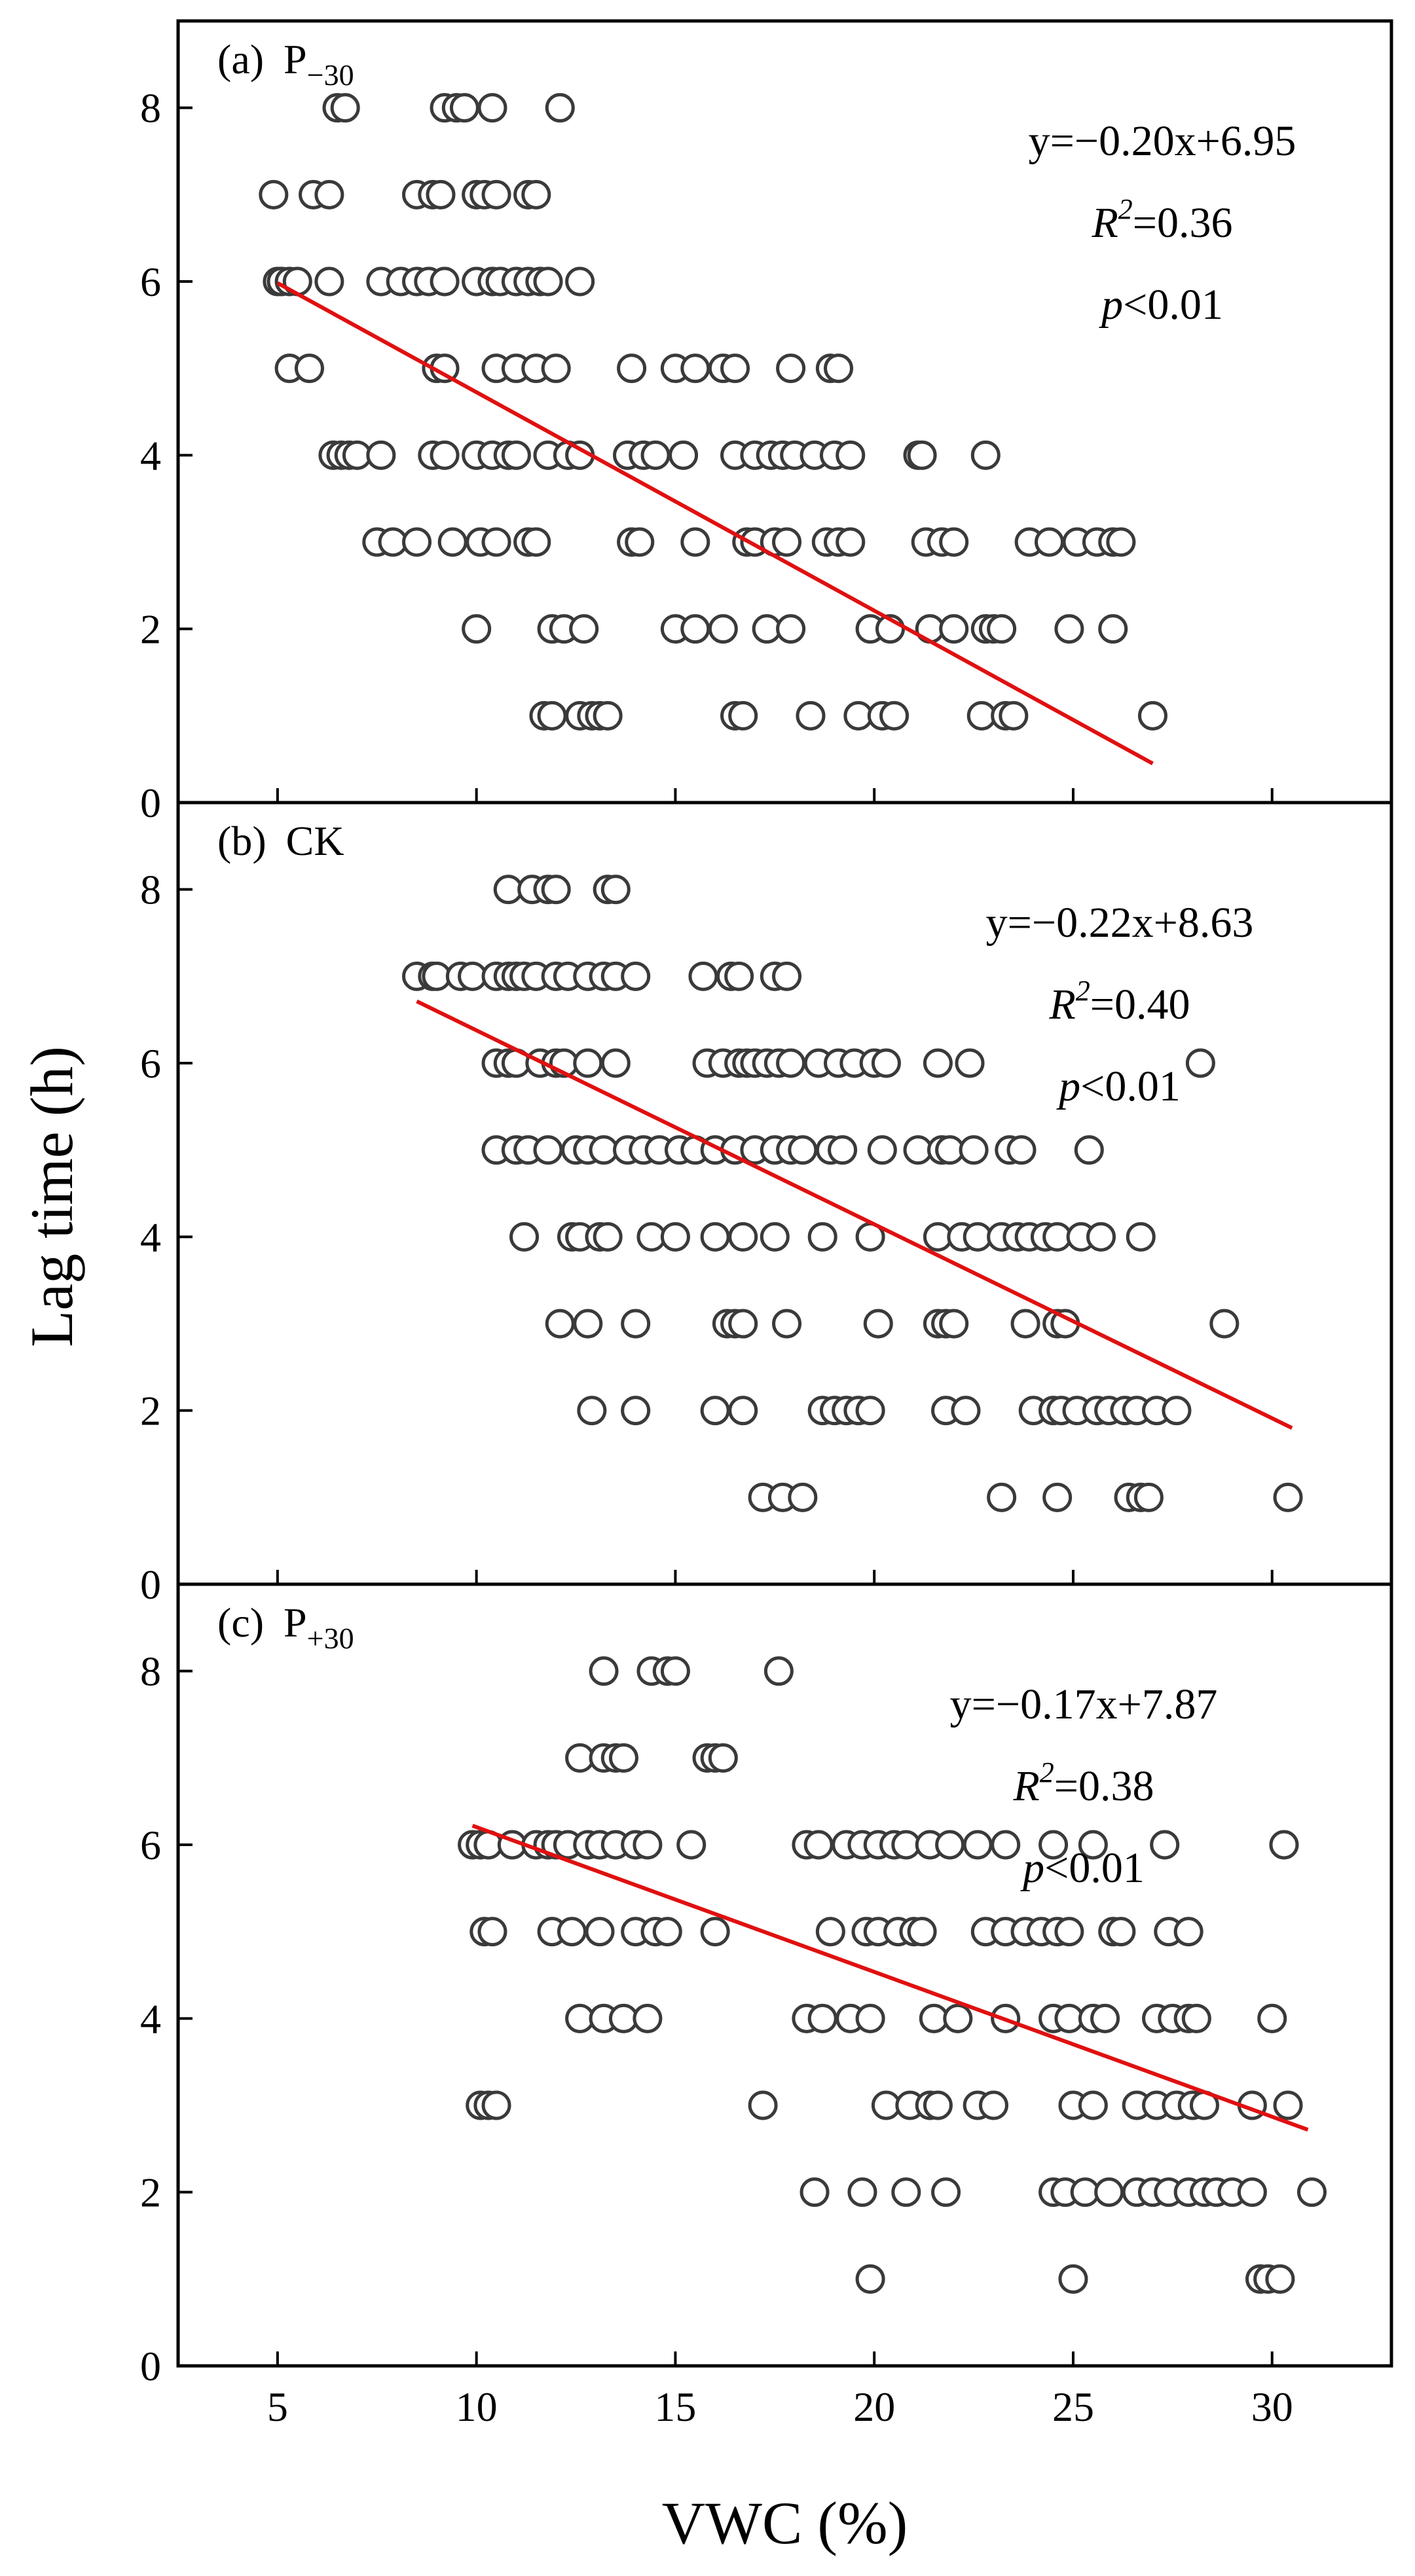 The height and width of the screenshot is (2576, 1415). Describe the element at coordinates (240, 59) in the screenshot. I see `panel-letter: (a)` at that location.